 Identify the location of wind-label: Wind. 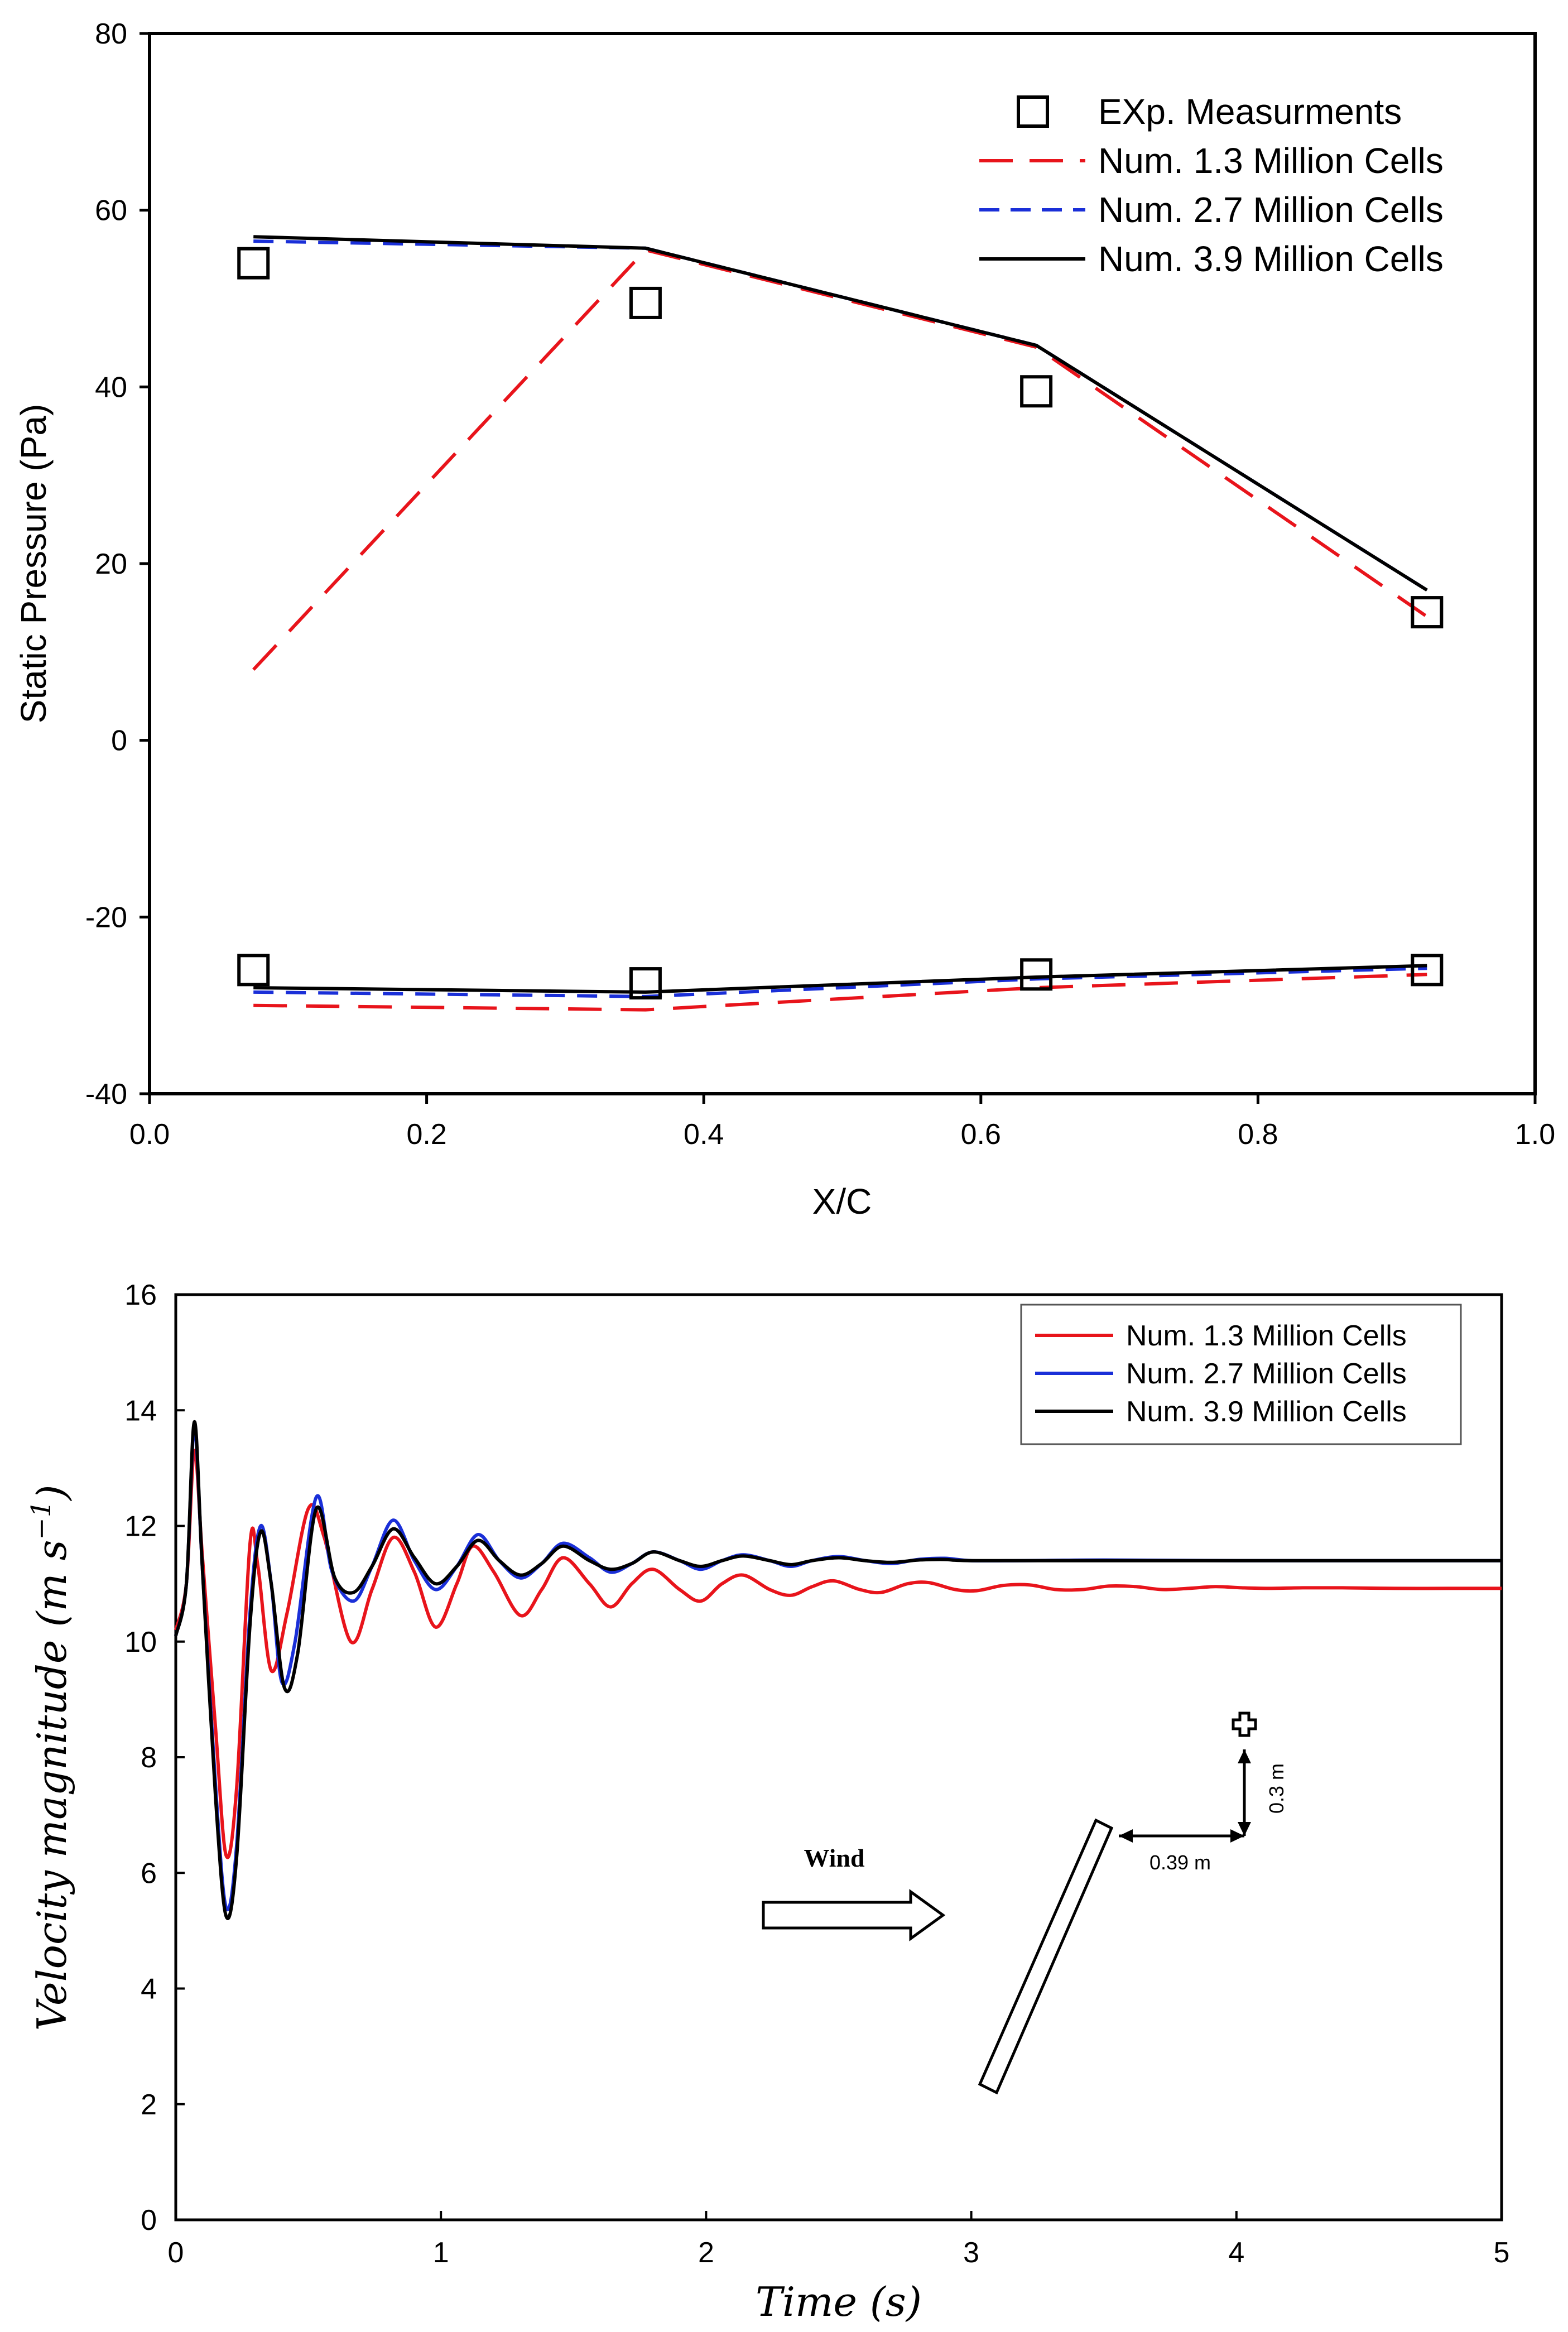
(834, 1858).